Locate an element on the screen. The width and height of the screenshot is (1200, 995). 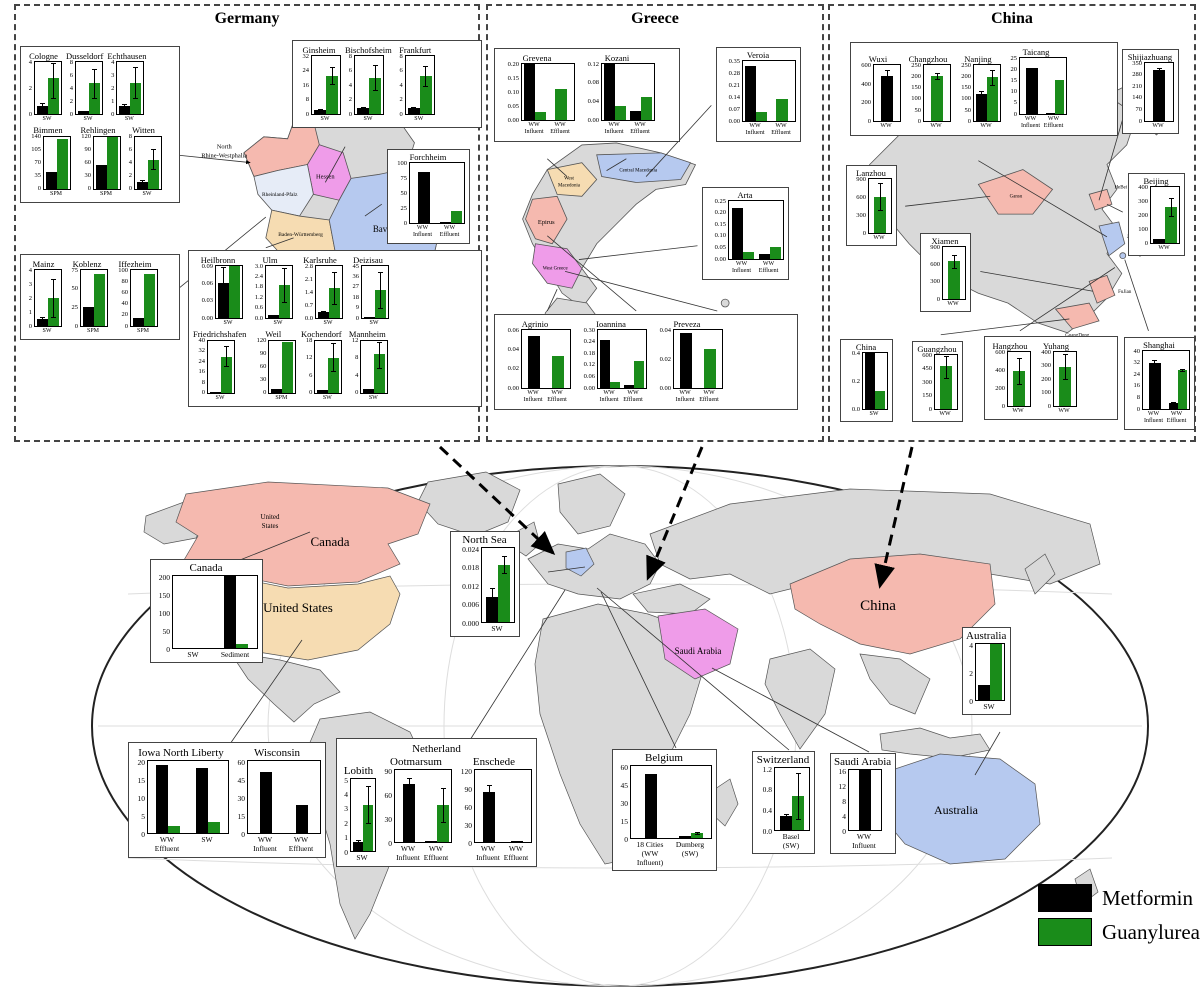
chart-title: Agrinio is located at coordinates (535, 324).